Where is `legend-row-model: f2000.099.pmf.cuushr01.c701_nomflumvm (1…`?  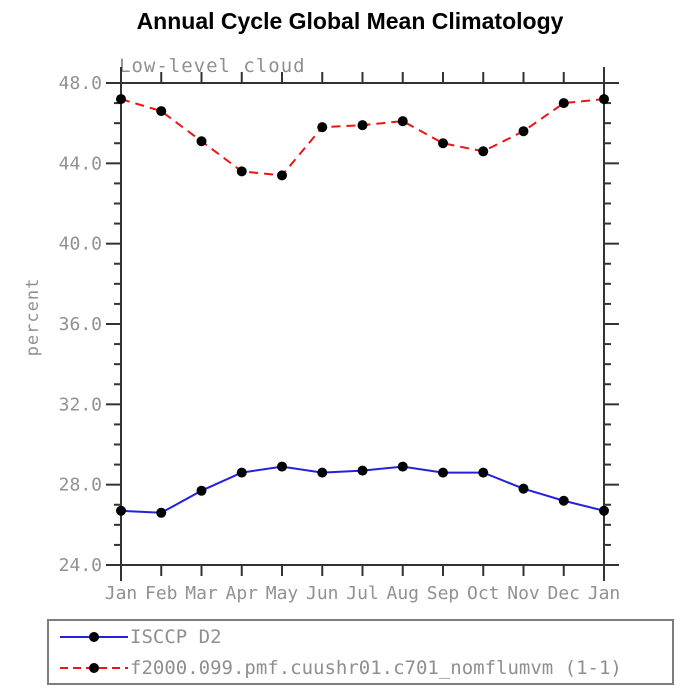 legend-row-model: f2000.099.pmf.cuushr01.c701_nomflumvm (1… is located at coordinates (360, 667).